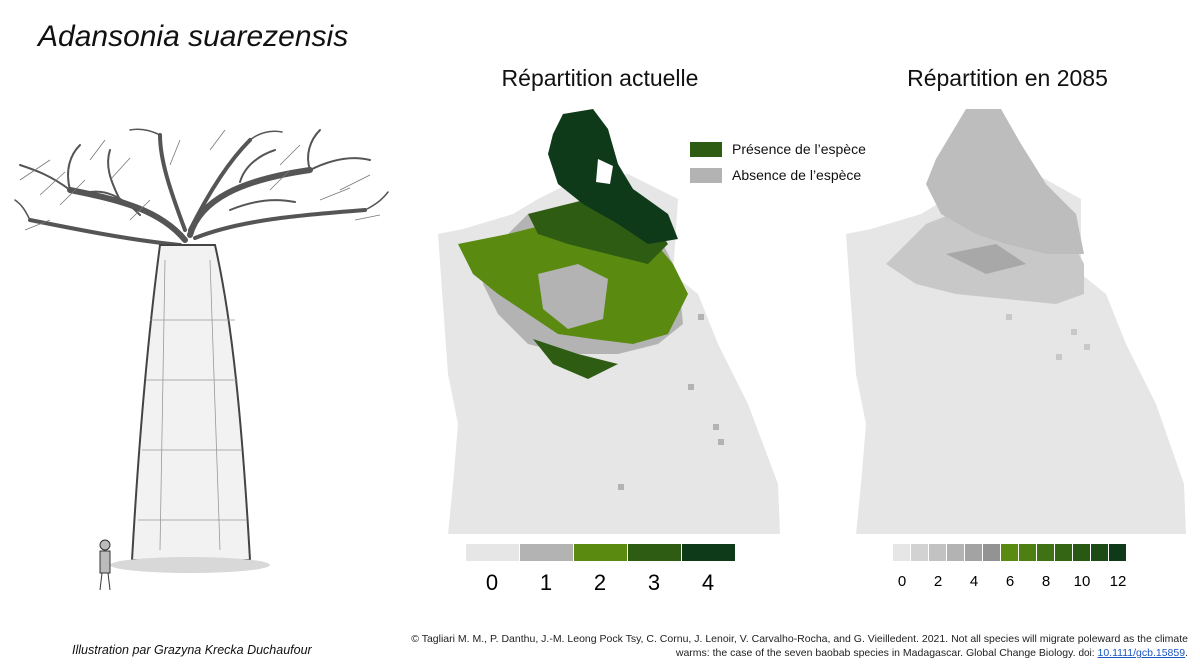 This screenshot has width=1200, height=671. Describe the element at coordinates (938, 581) in the screenshot. I see `future-scale-tick: 2` at that location.